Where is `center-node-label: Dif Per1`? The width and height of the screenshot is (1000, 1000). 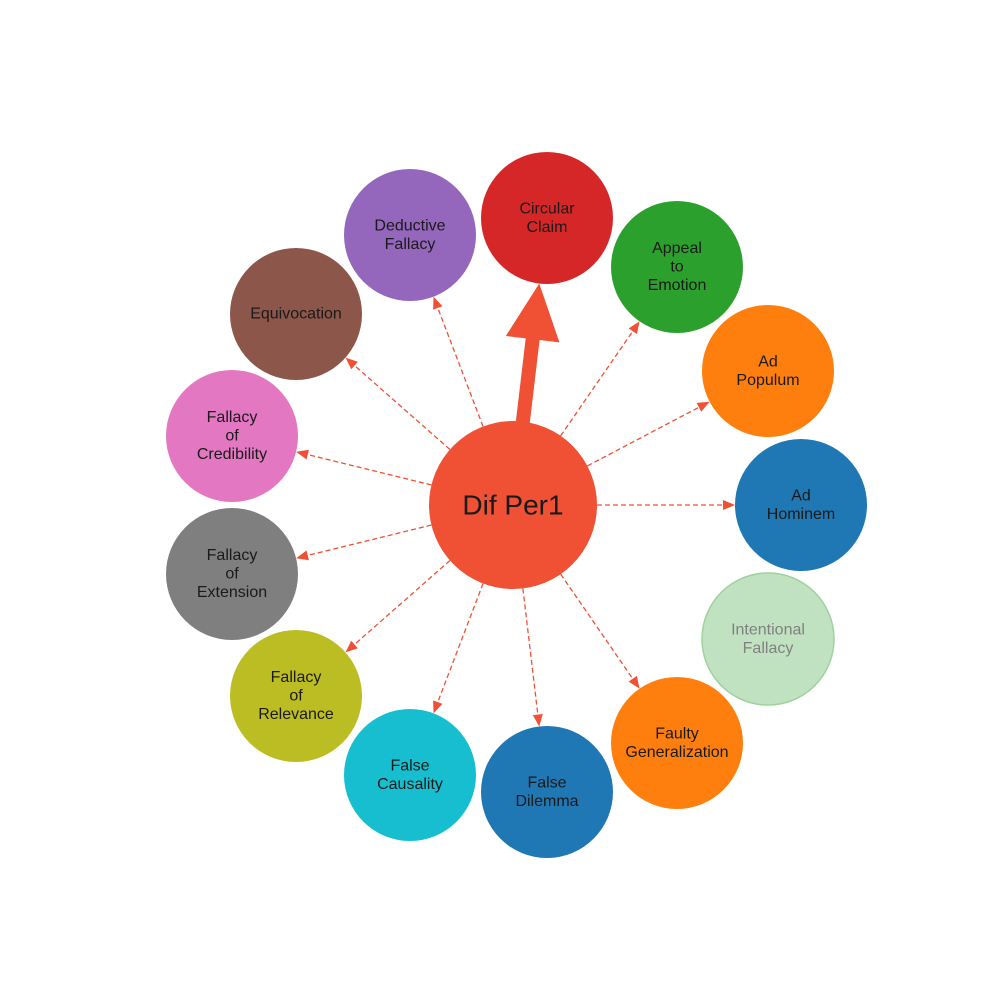 center-node-label: Dif Per1 is located at coordinates (512, 505).